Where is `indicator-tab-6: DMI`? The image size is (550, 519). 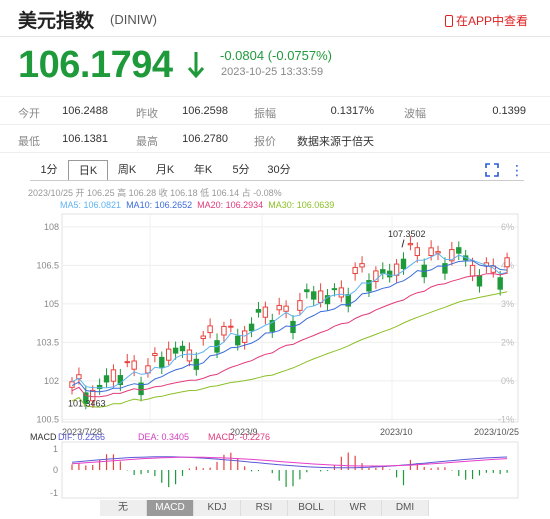 indicator-tab-6: DMI is located at coordinates (405, 508).